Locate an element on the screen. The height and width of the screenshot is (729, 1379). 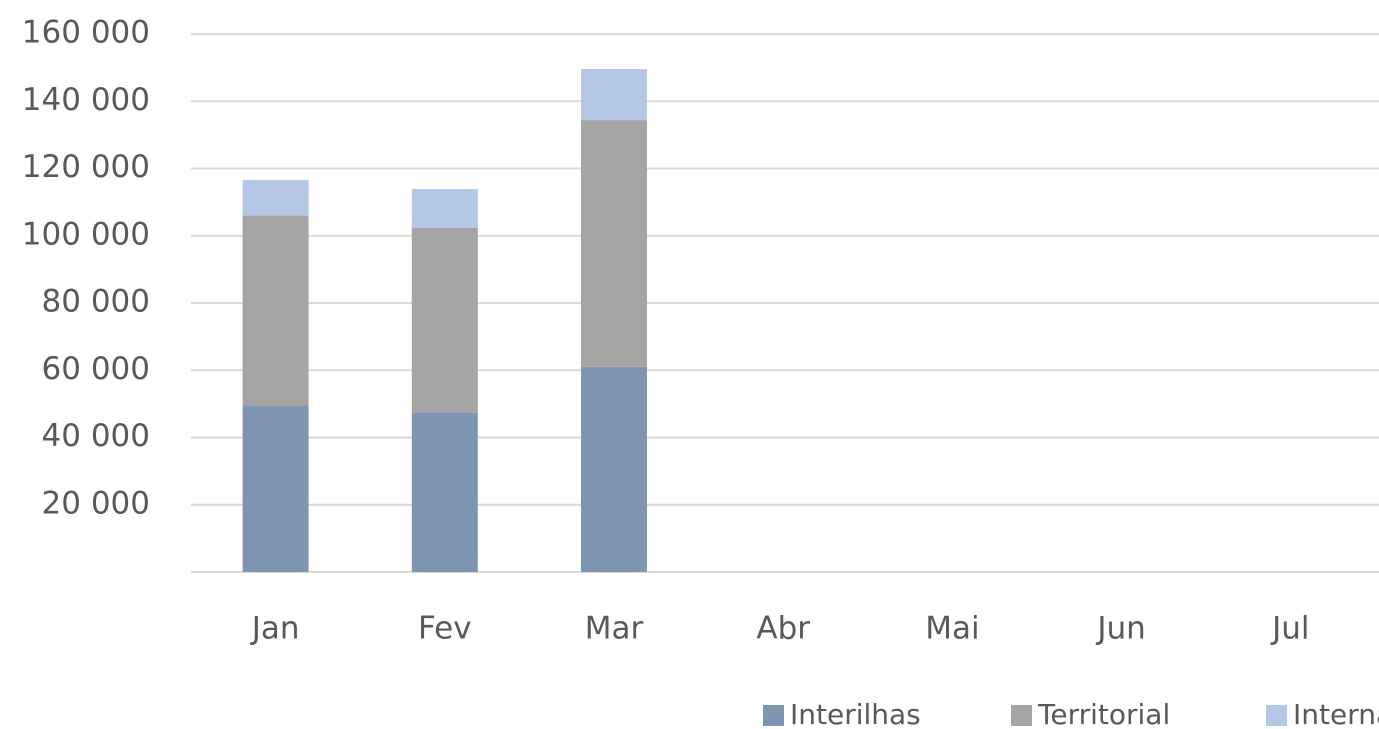
legend-label: Territorial is located at coordinates (1103, 713).